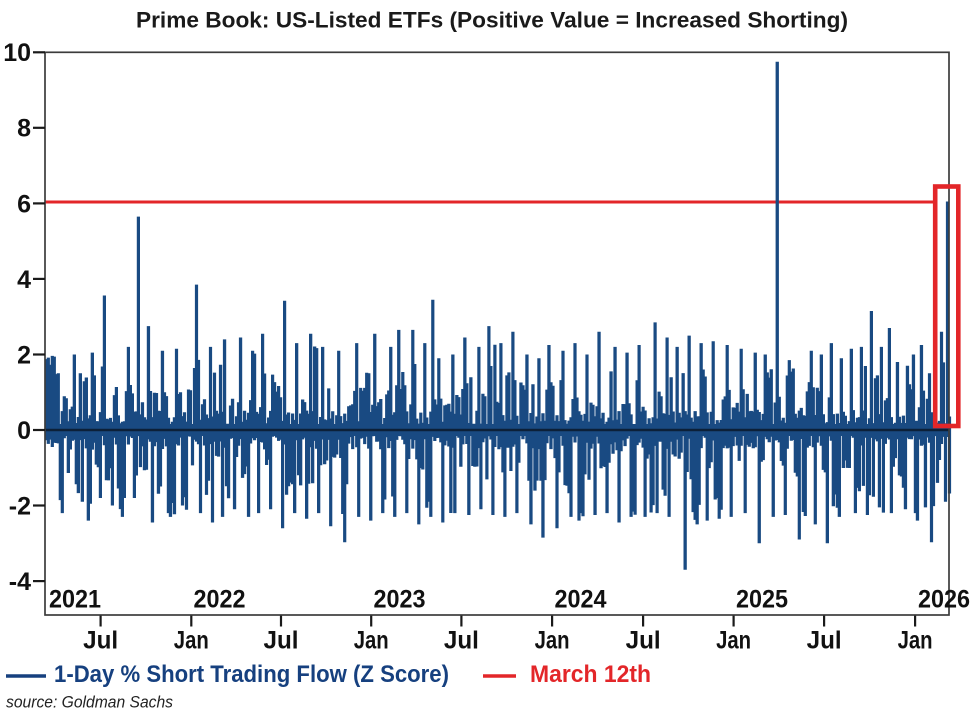 This screenshot has width=974, height=719. I want to click on svg-text: March 12th, so click(590, 674).